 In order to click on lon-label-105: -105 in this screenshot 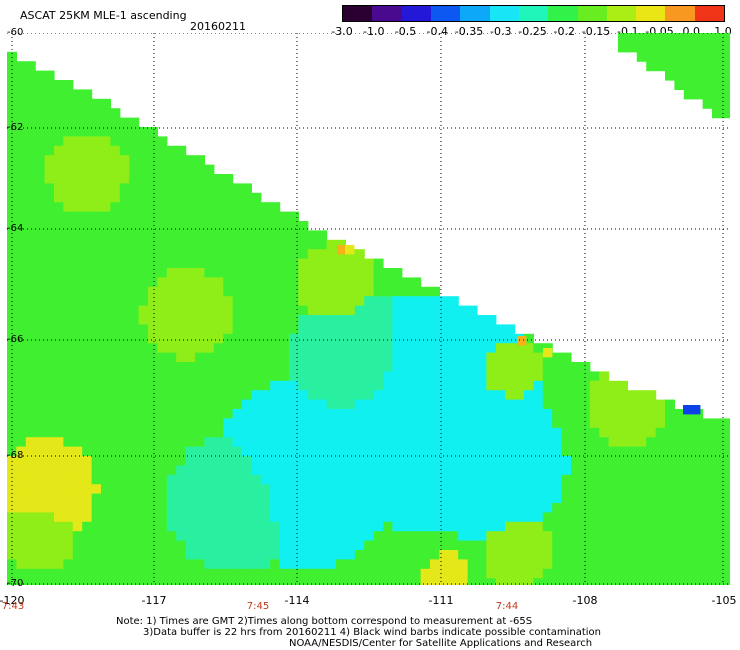, I will do `click(724, 600)`.